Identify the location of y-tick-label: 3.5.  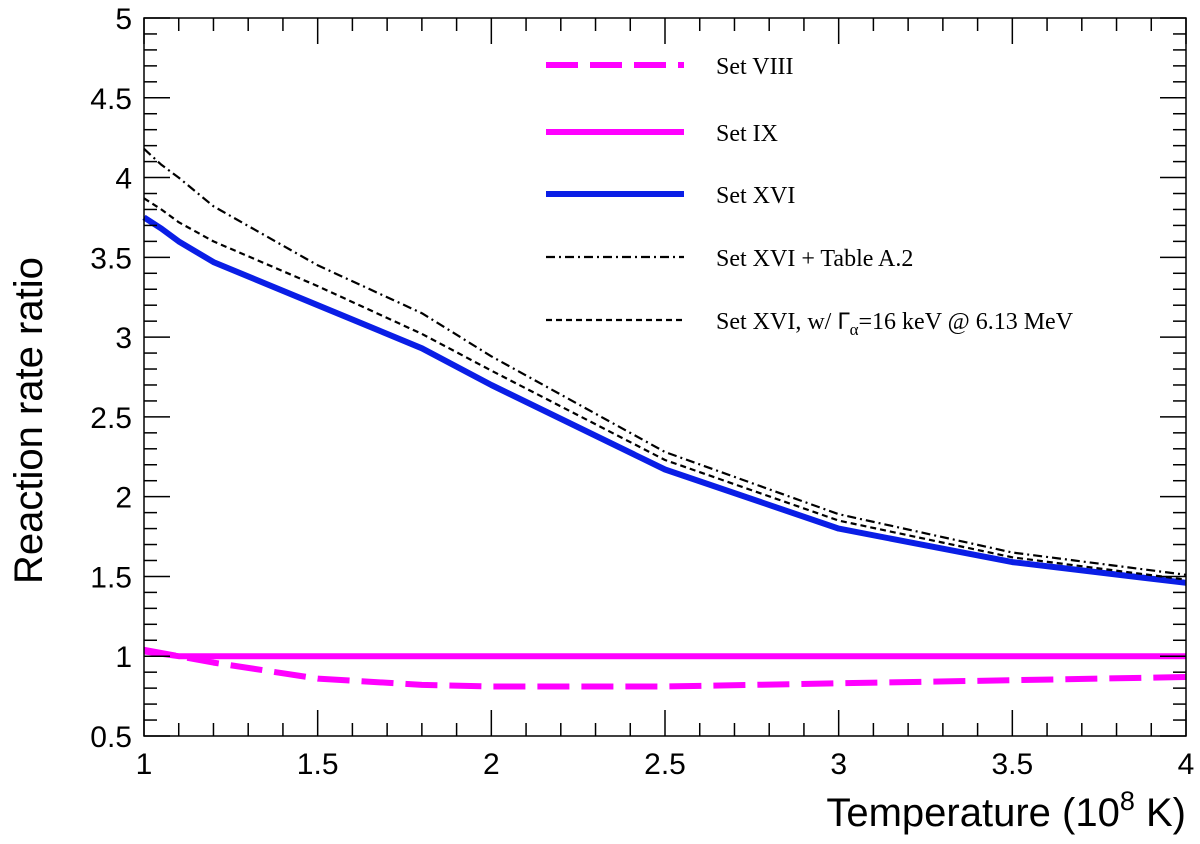
(111, 258).